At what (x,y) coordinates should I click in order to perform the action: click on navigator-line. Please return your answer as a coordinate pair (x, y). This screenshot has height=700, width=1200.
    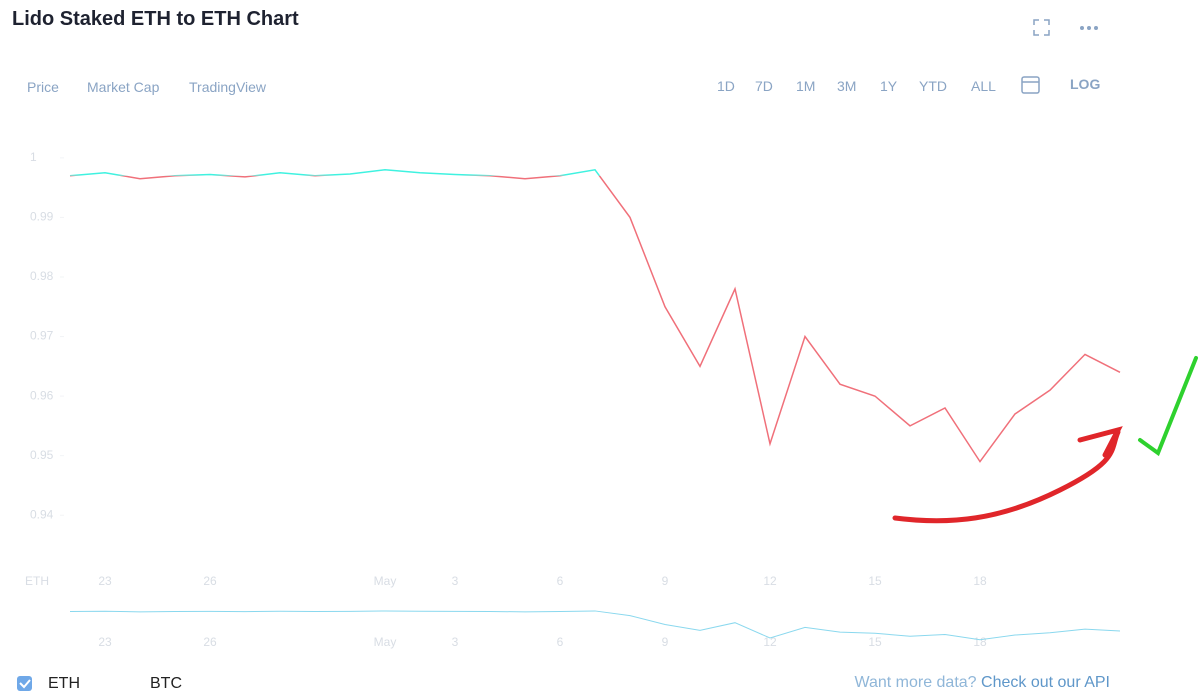
    Looking at the image, I should click on (595, 625).